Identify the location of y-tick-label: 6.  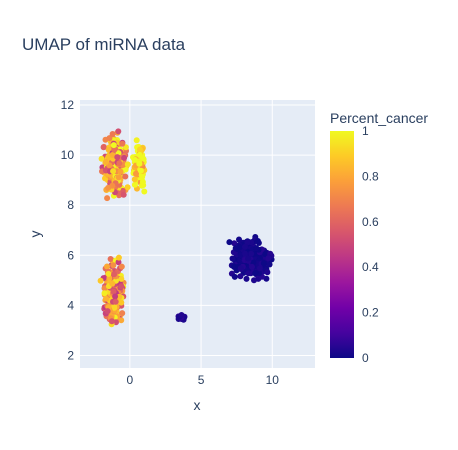
(70, 255).